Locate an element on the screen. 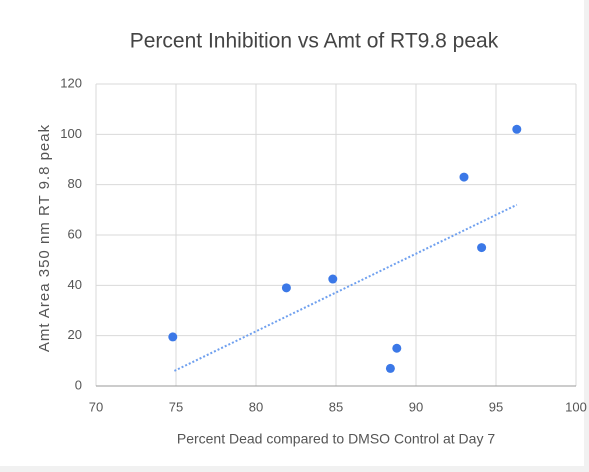 This screenshot has height=472, width=589. y-tick-label: 40 is located at coordinates (75, 284).